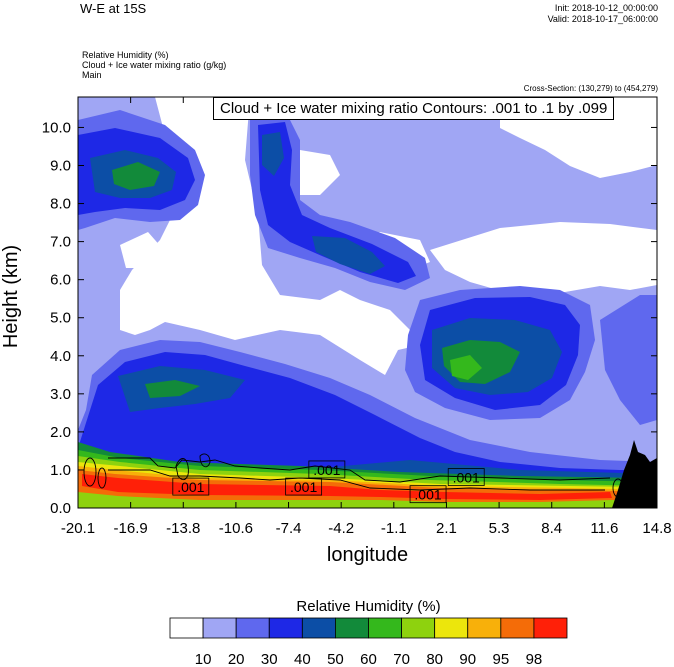  What do you see at coordinates (289, 528) in the screenshot?
I see `x-tick-label: -7.4` at bounding box center [289, 528].